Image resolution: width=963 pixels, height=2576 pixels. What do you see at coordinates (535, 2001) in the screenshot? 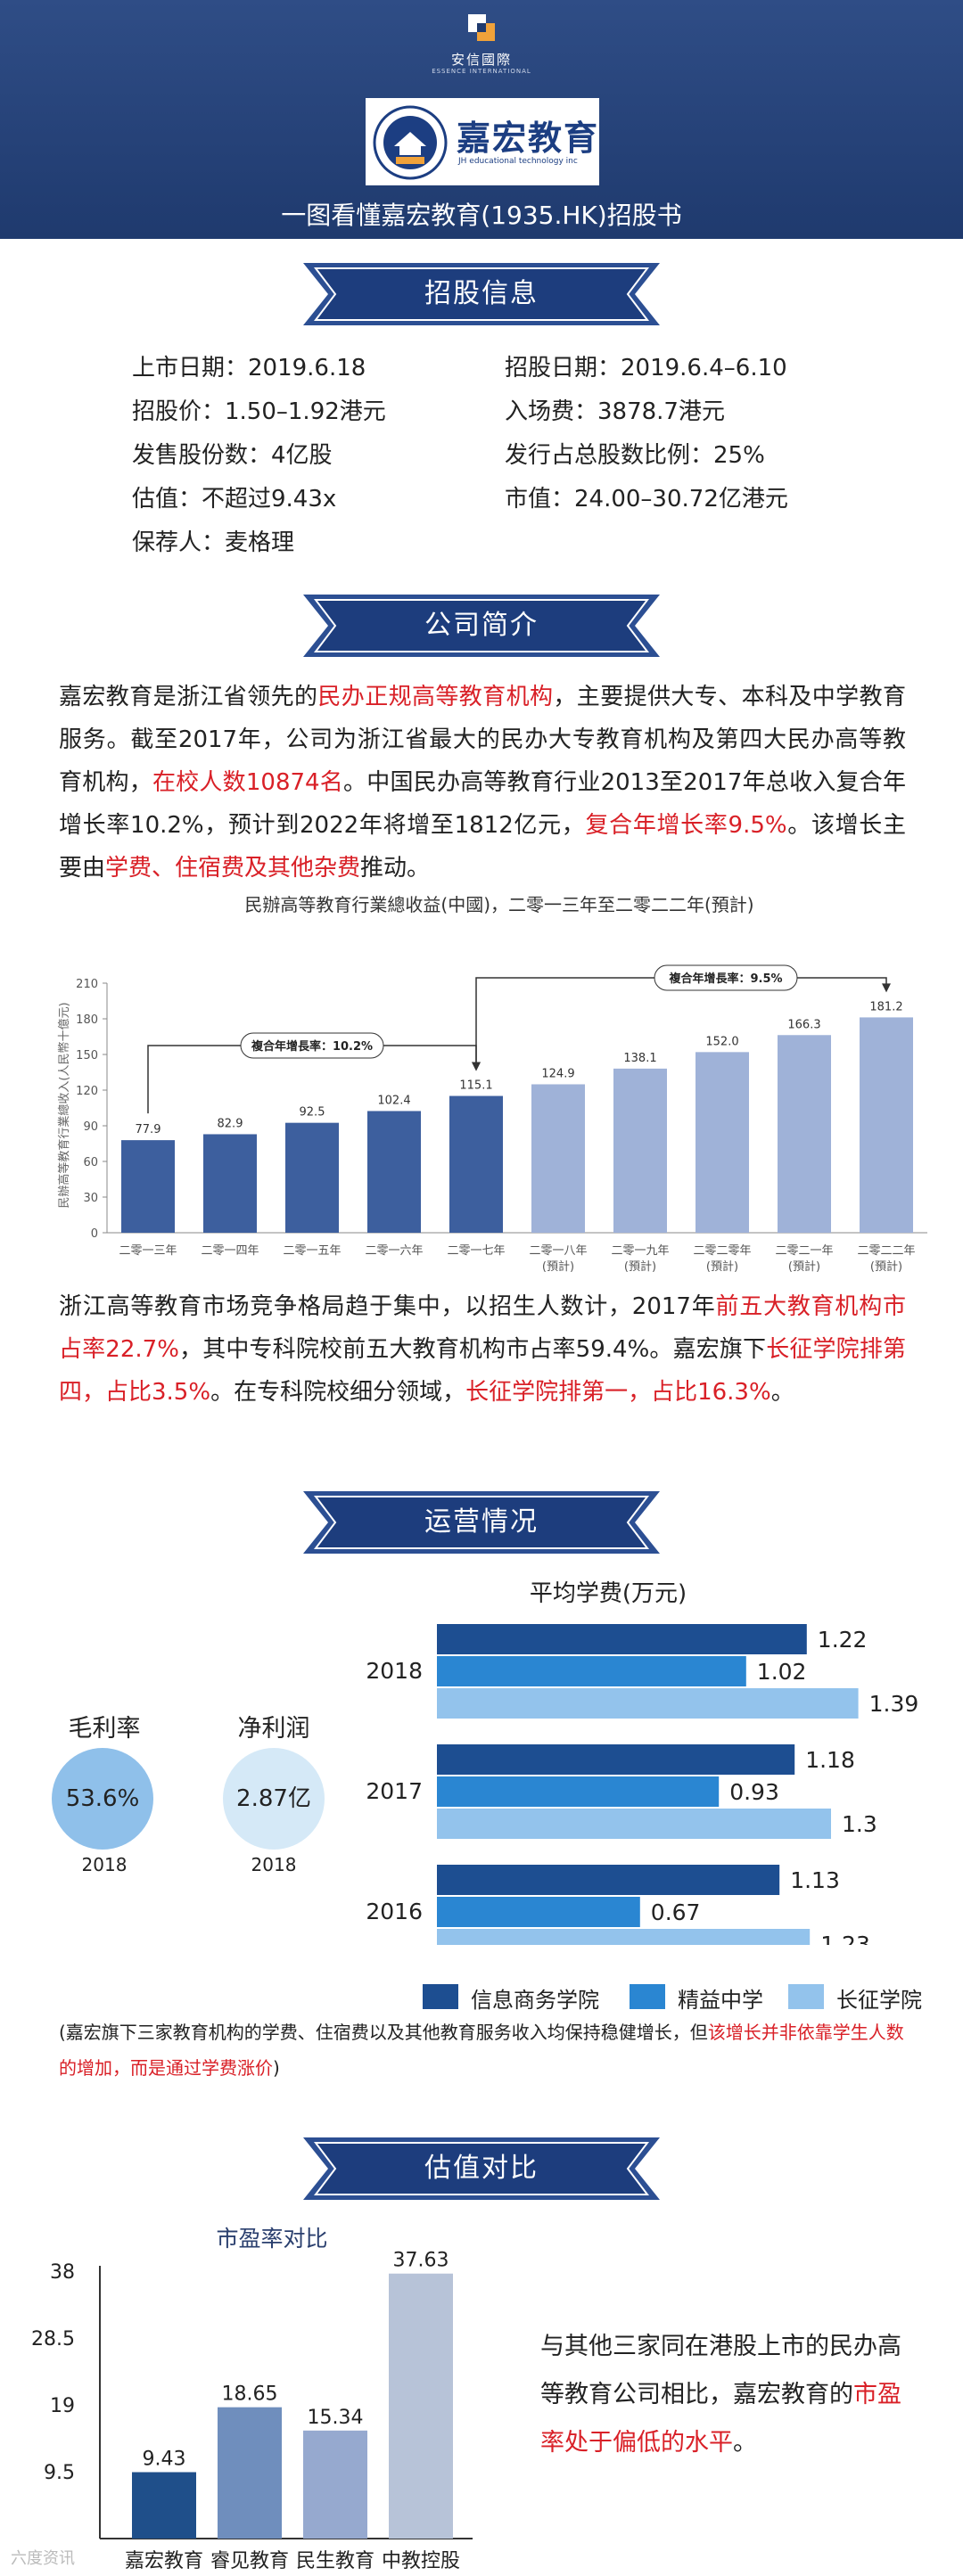
I see `legend-label: 信息商务学院` at bounding box center [535, 2001].